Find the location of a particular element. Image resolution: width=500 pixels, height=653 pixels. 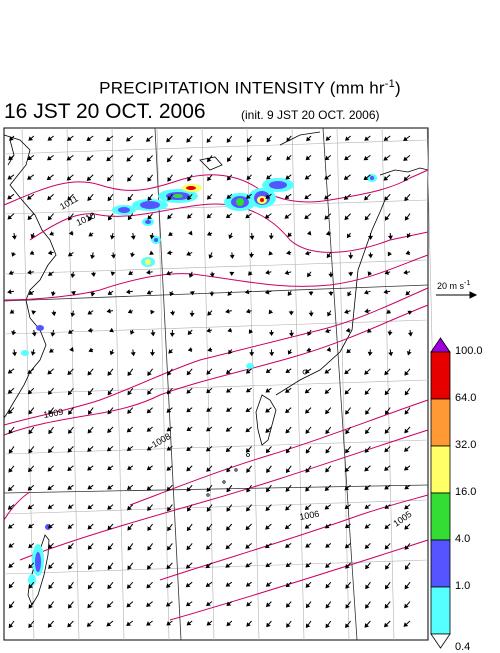

legend-label: 100.0 is located at coordinates (469, 351).